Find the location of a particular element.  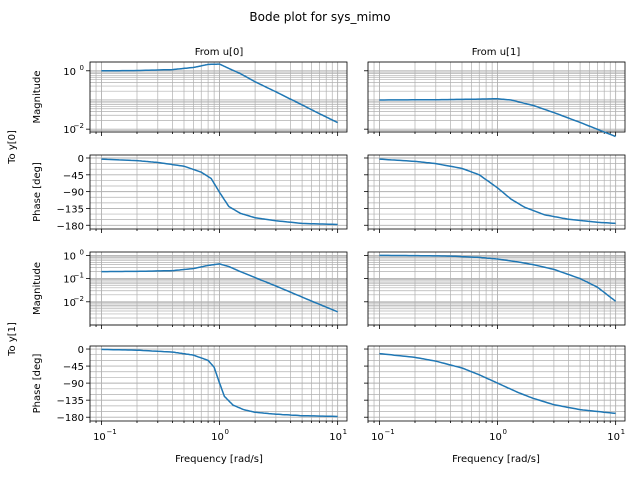

col-title-u0: From u[0] is located at coordinates (219, 52).